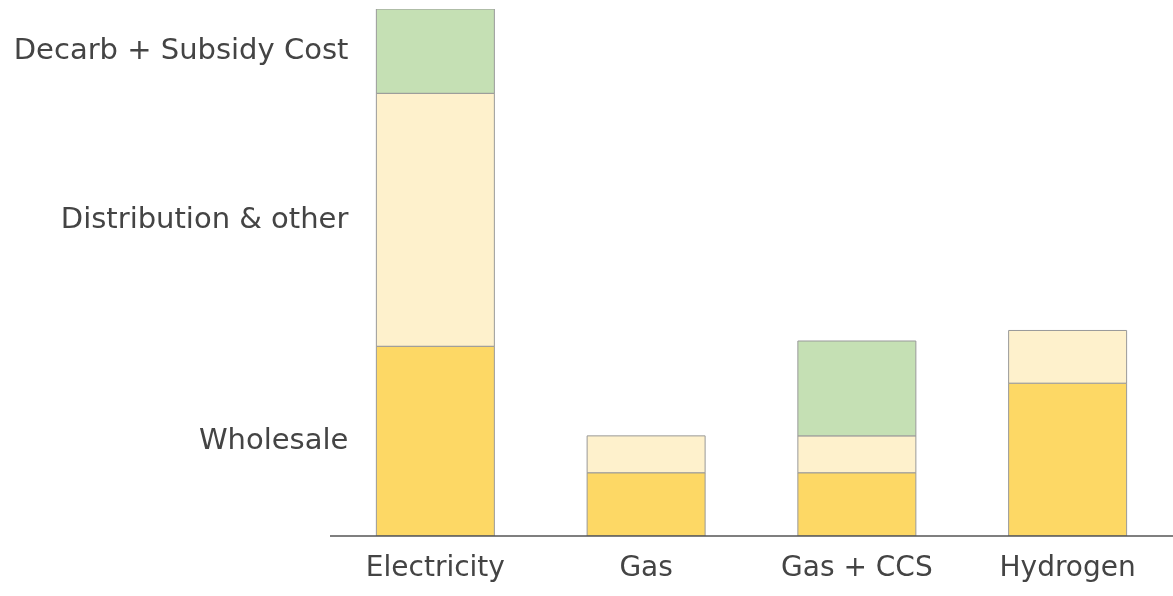  I want to click on series-label: Distribution & other, so click(204, 217).